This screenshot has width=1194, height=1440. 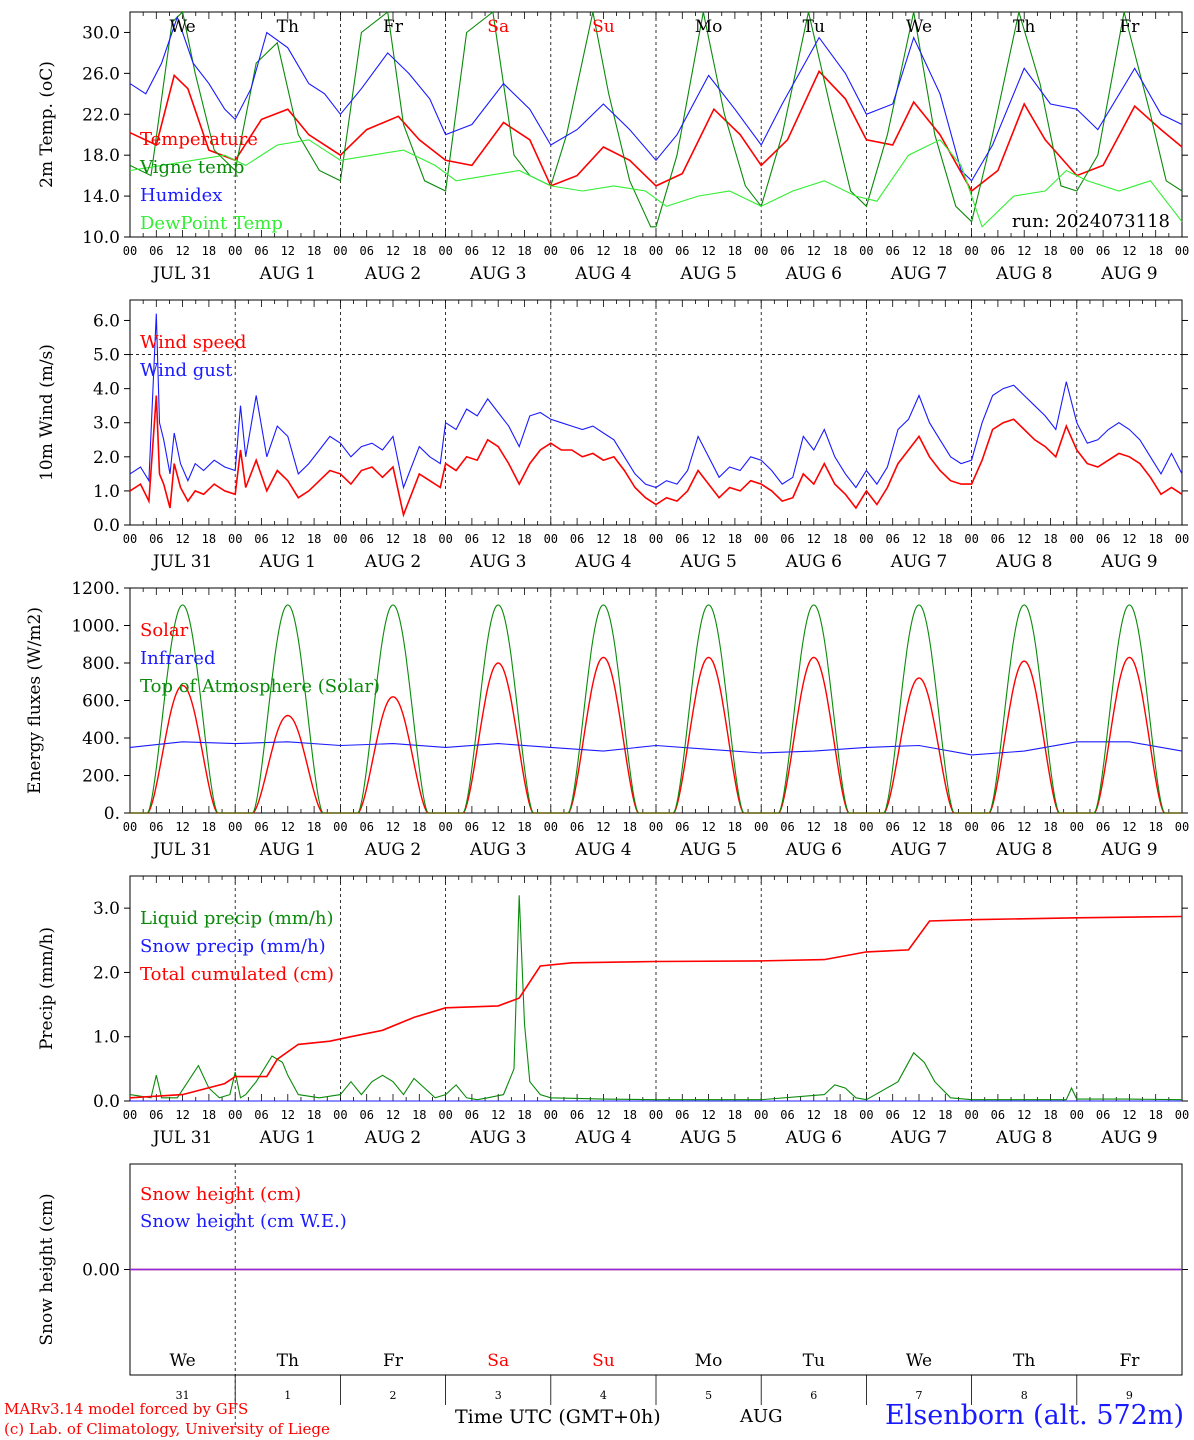 I want to click on month-label: AUG, so click(x=761, y=1416).